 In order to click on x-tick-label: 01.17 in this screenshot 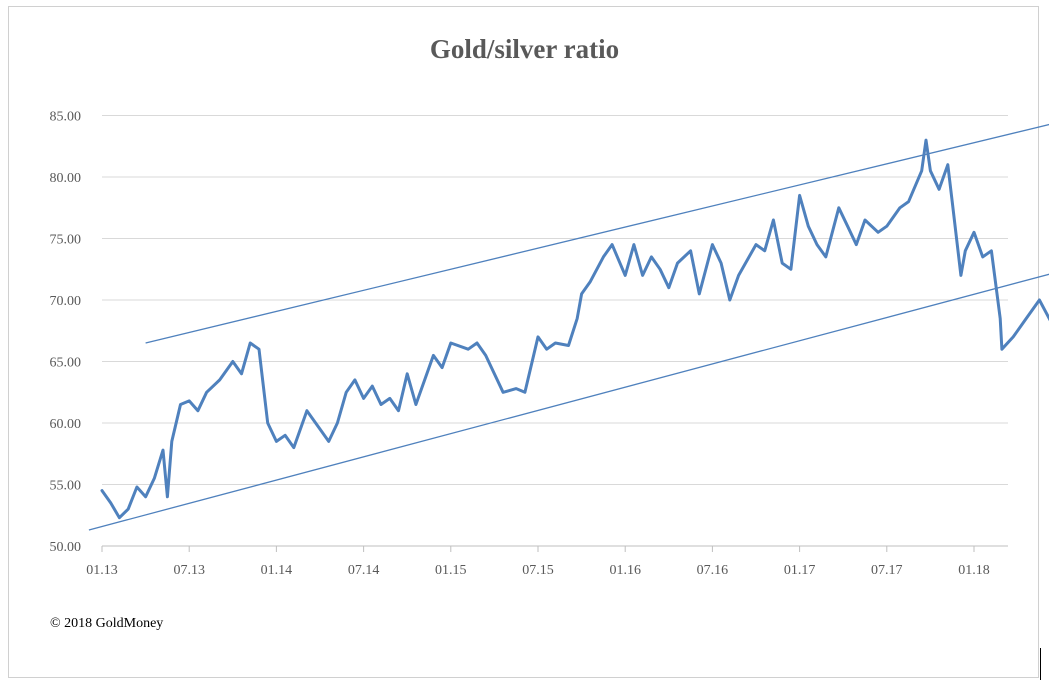, I will do `click(800, 570)`.